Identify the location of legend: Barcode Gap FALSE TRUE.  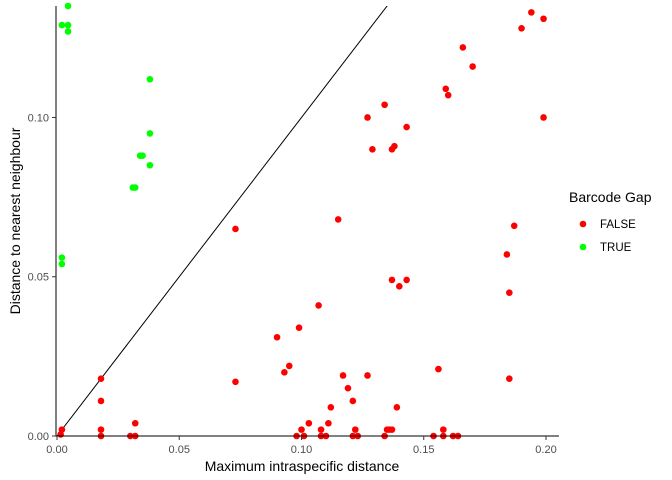
(610, 221).